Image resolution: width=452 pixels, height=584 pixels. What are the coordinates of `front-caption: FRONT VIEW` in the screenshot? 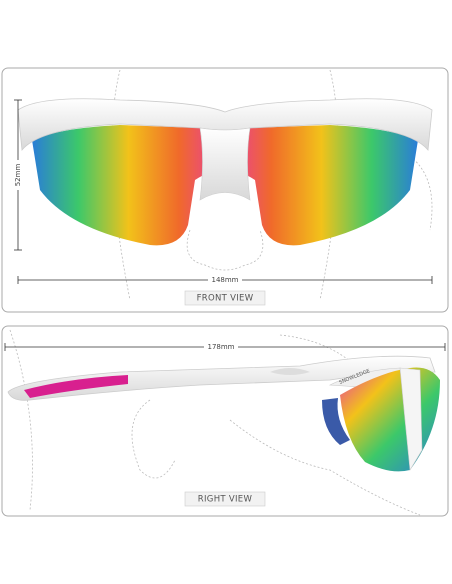 It's located at (225, 299).